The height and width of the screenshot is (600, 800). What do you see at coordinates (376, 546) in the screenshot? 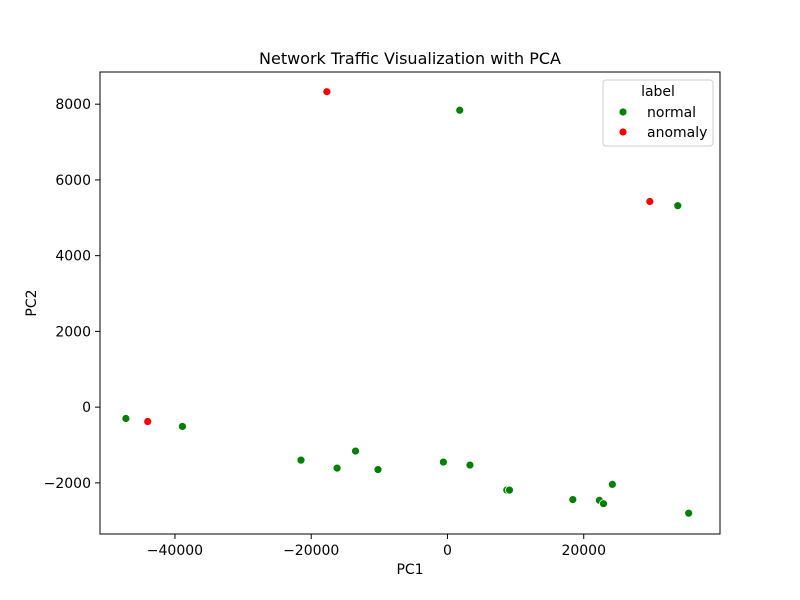
I see `x-axis: −40000 −20000 0 20000` at bounding box center [376, 546].